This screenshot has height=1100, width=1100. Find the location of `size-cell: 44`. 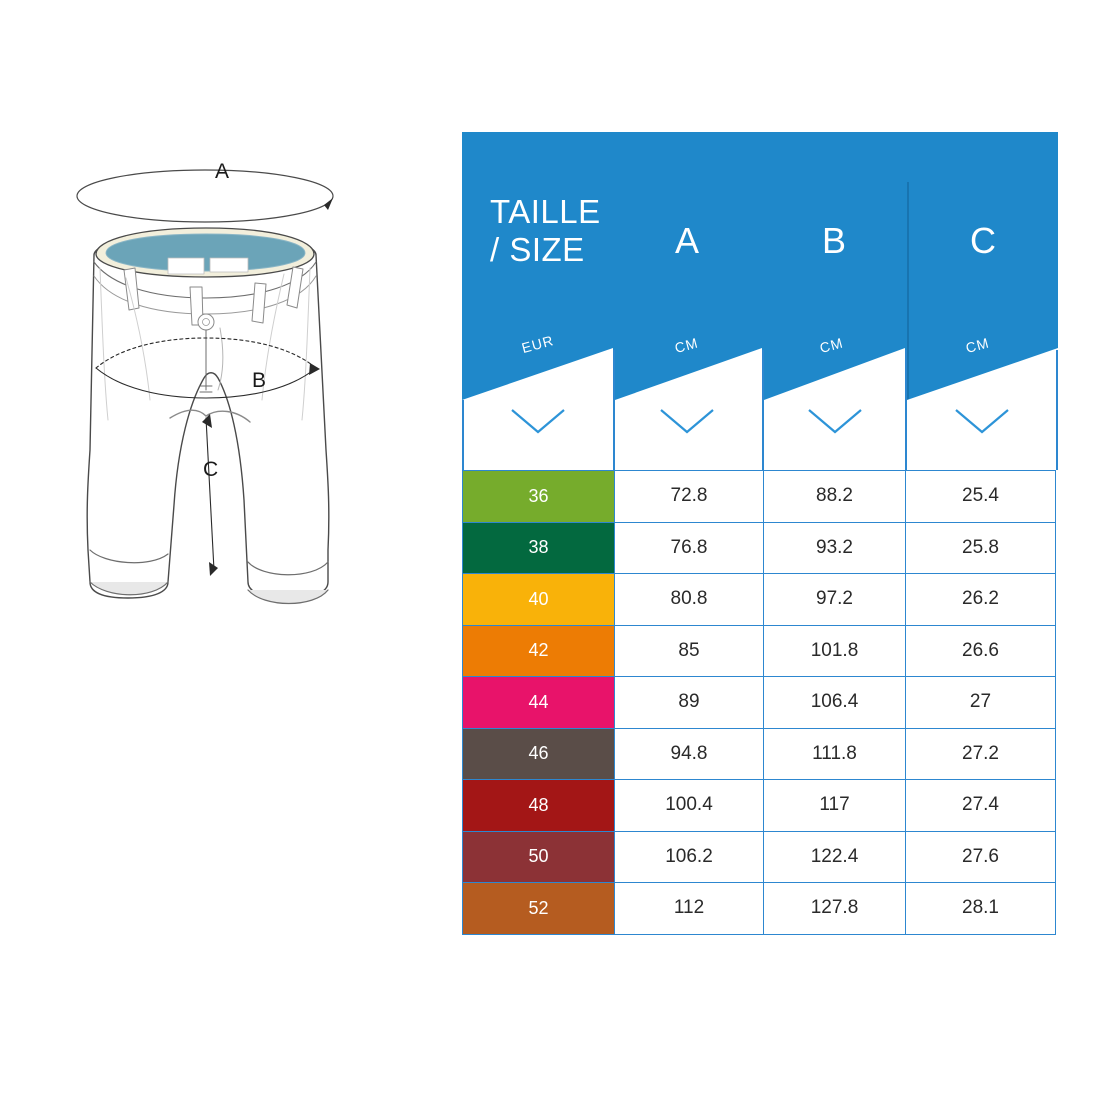

size-cell: 44 is located at coordinates (538, 702).